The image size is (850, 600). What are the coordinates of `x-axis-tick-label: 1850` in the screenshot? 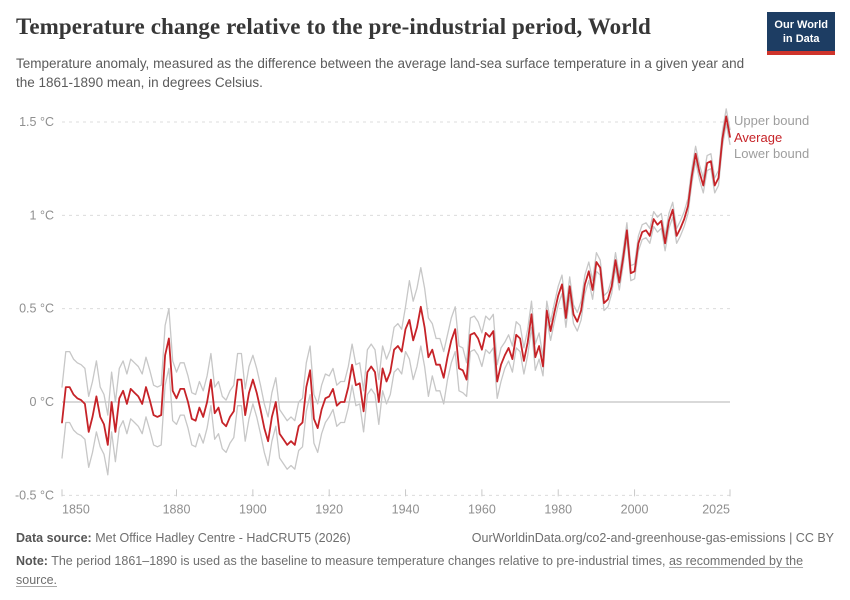 It's located at (76, 509).